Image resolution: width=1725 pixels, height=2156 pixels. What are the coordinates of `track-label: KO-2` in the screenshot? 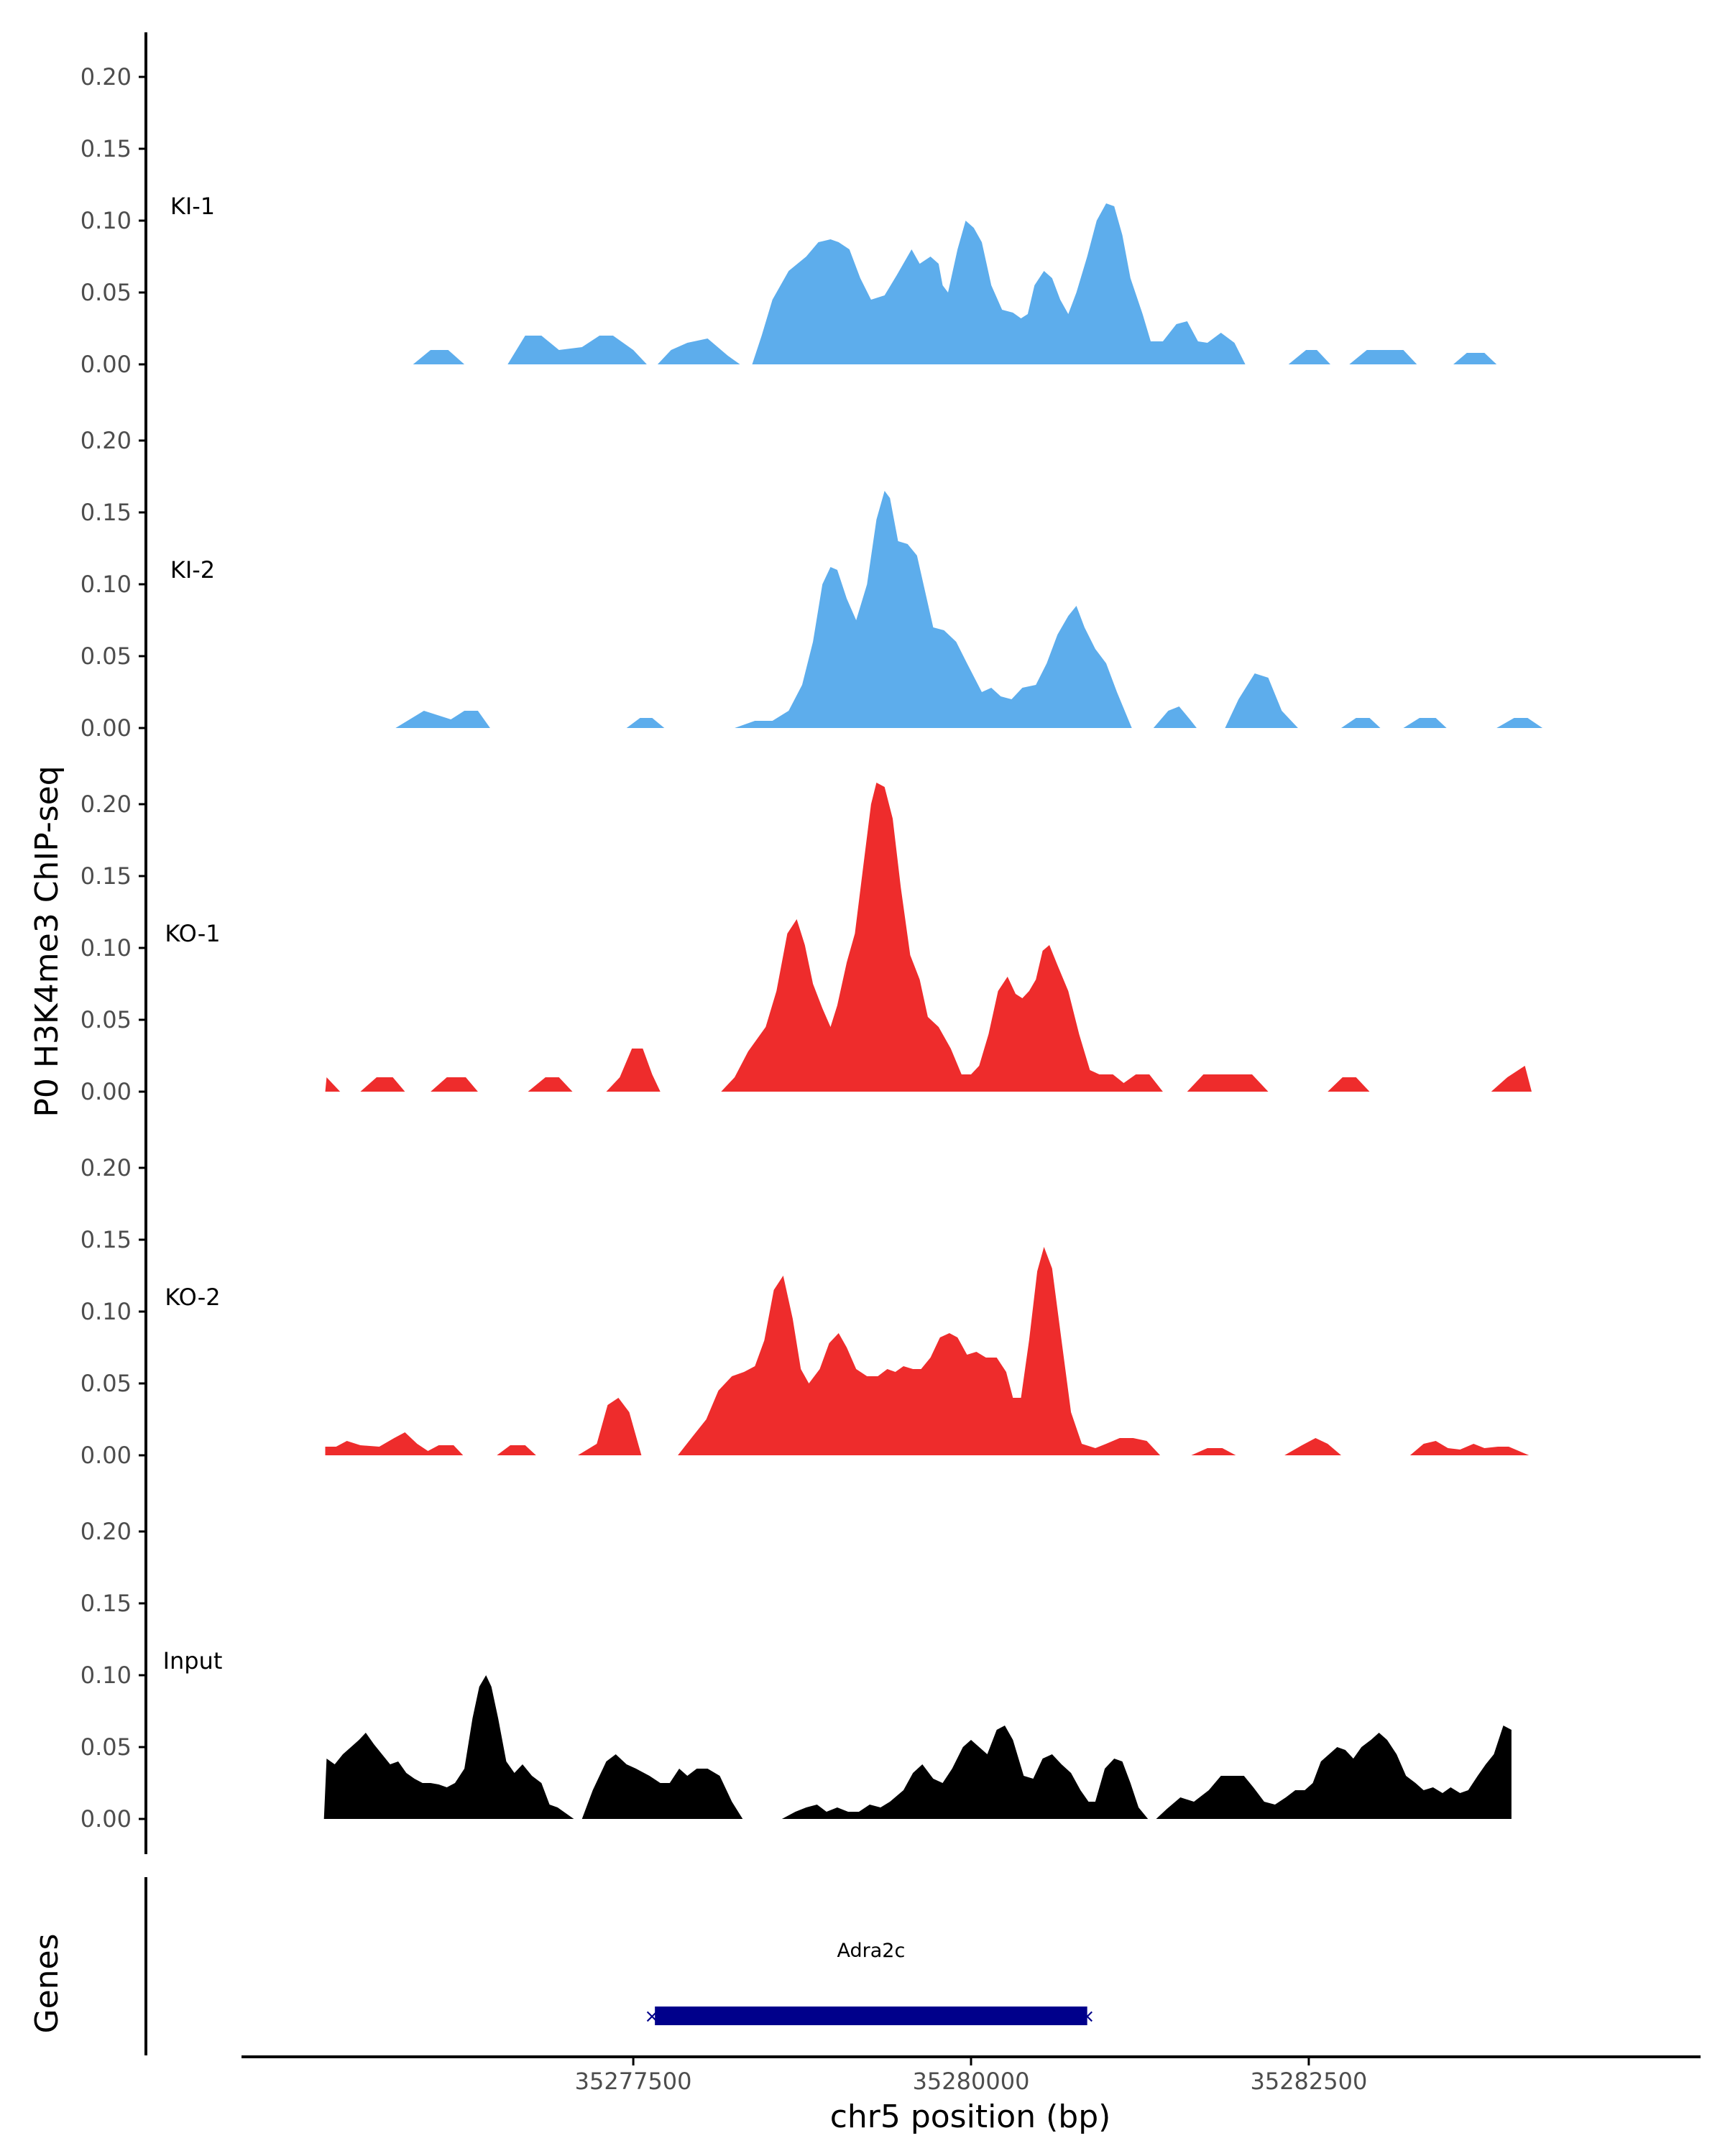 It's located at (192, 1297).